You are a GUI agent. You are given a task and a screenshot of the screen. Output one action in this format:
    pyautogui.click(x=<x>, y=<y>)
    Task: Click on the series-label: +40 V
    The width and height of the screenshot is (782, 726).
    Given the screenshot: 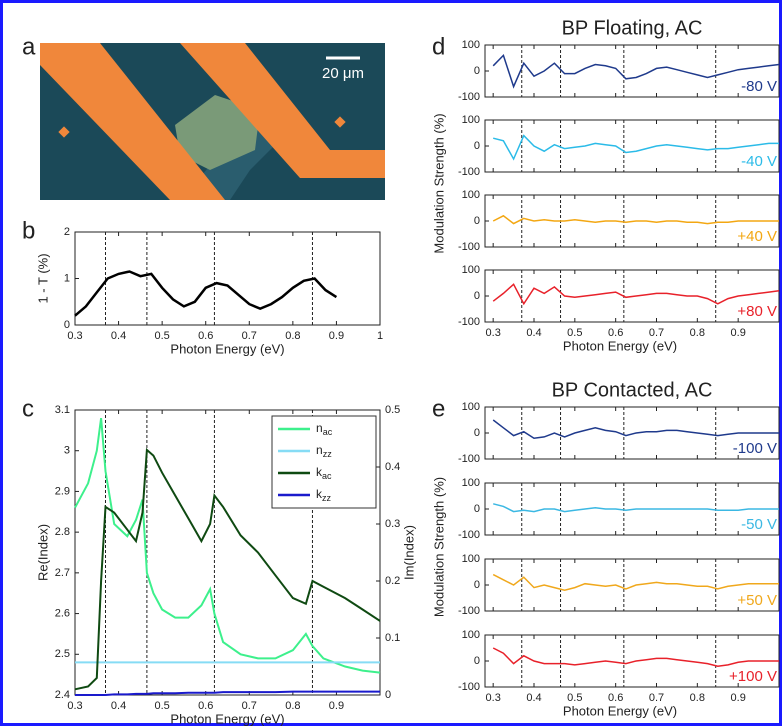 What is the action you would take?
    pyautogui.click(x=757, y=236)
    